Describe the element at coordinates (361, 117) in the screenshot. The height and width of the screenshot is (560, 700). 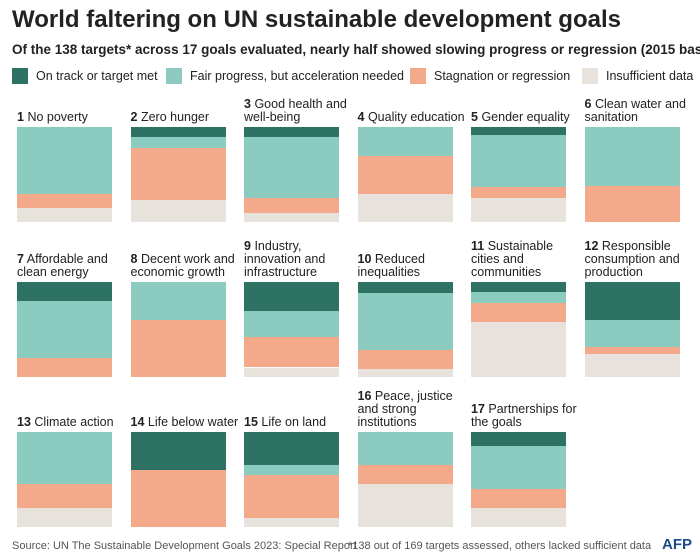
I see `goal-number: 4` at that location.